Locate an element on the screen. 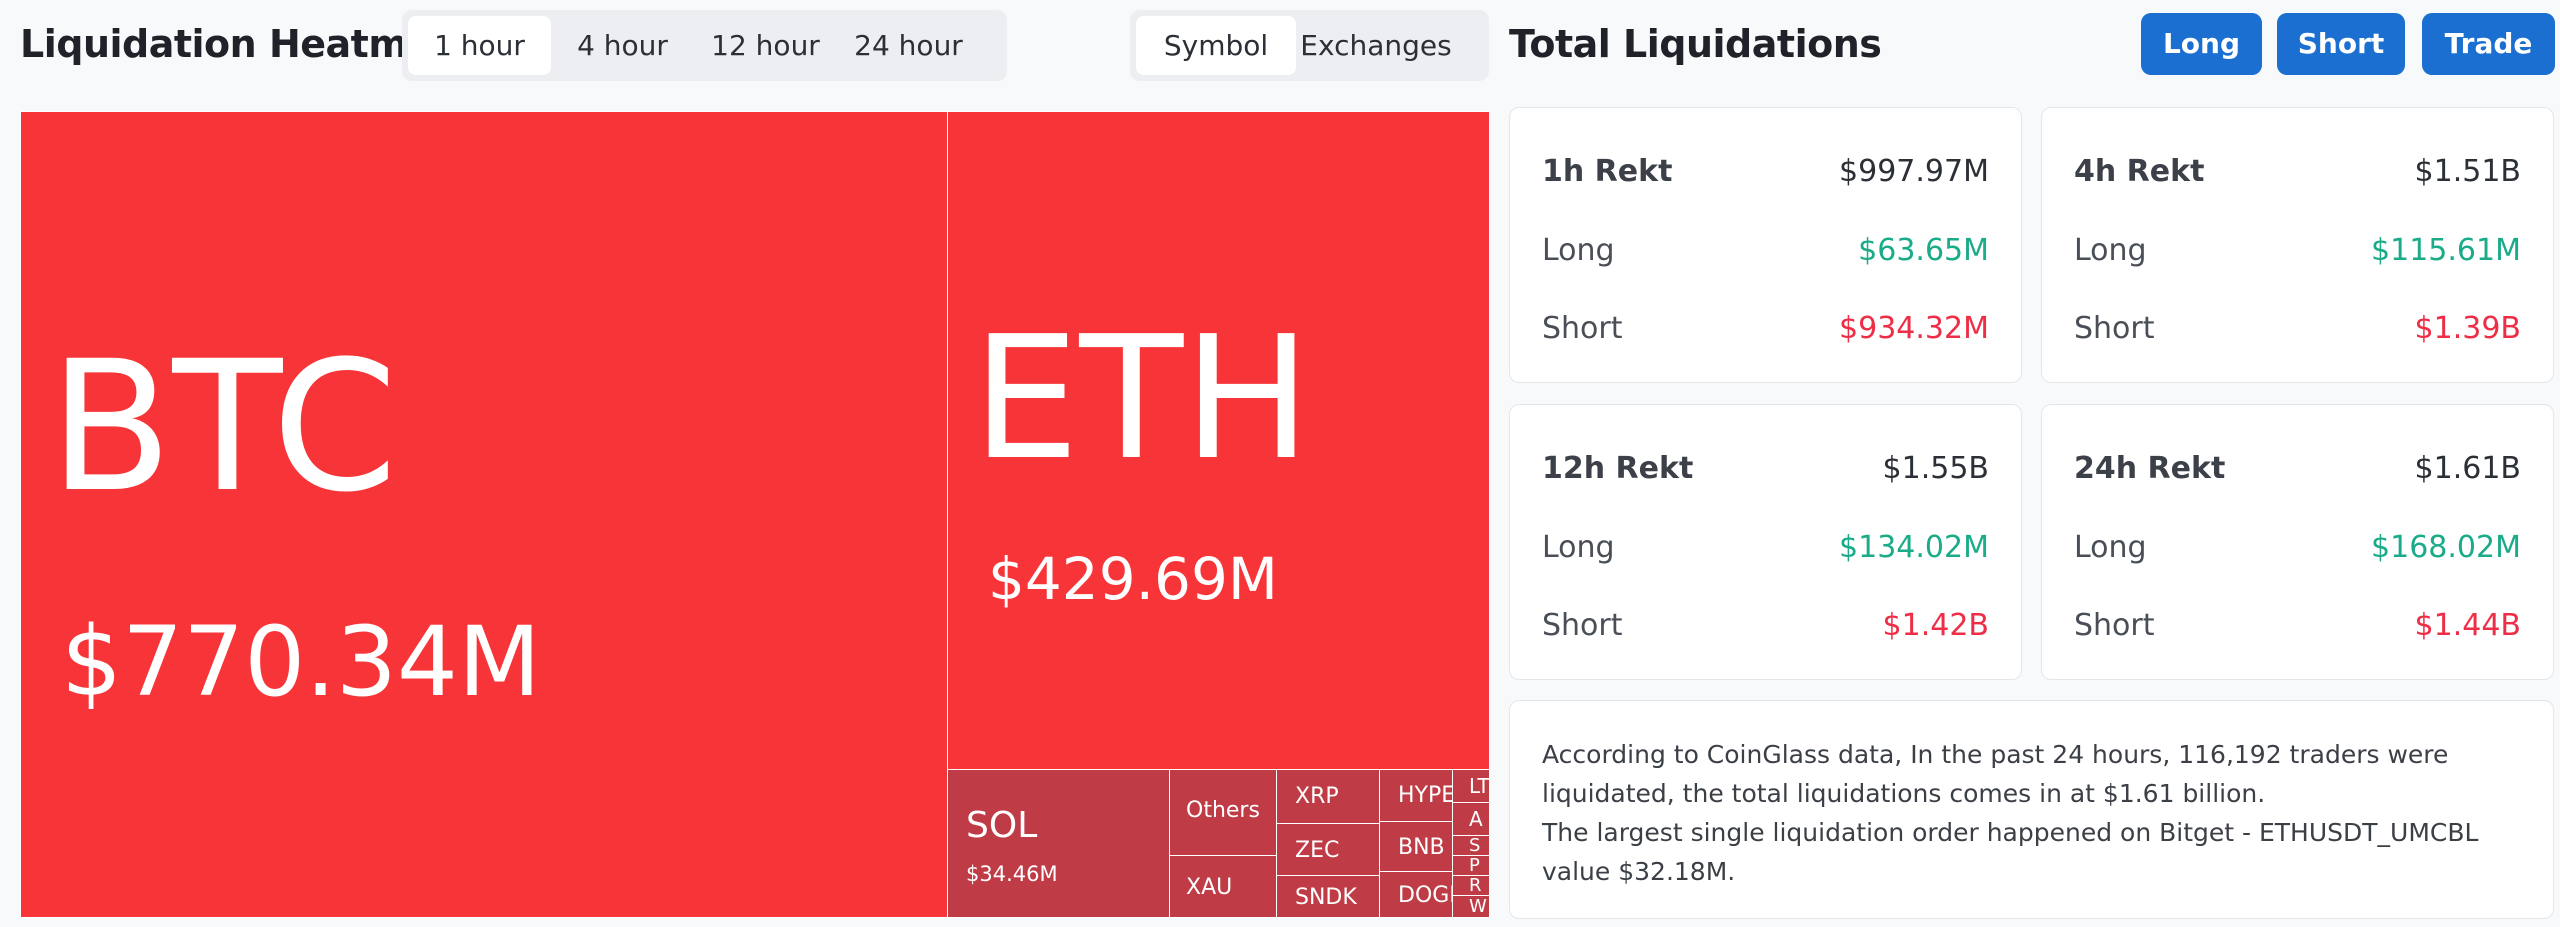 The width and height of the screenshot is (2560, 927). short-value: $1.42B is located at coordinates (1935, 625).